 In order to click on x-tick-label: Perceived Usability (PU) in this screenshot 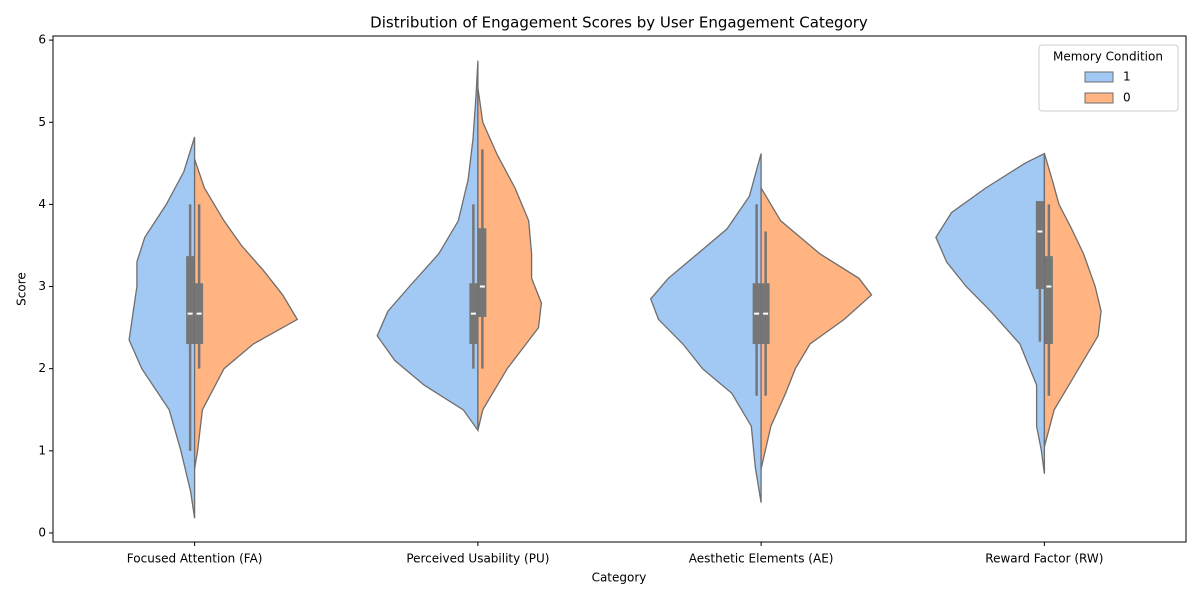, I will do `click(477, 559)`.